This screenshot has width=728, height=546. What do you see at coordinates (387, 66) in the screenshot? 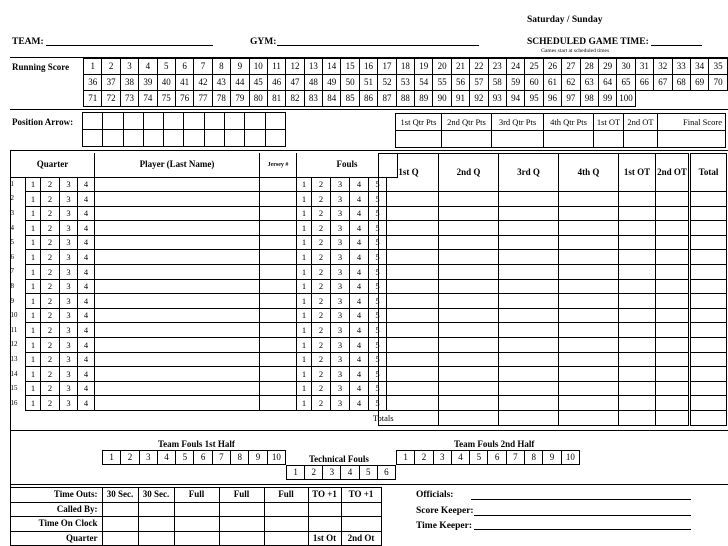
I see `running-score-cell: 17` at bounding box center [387, 66].